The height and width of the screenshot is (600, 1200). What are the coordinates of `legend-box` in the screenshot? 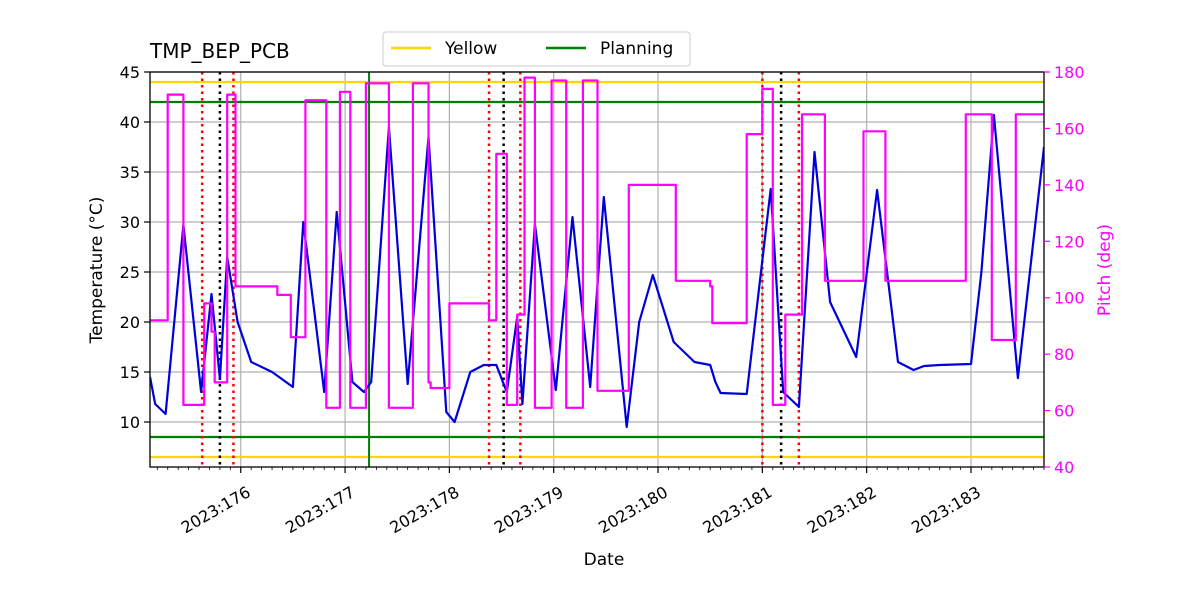 It's located at (536, 49).